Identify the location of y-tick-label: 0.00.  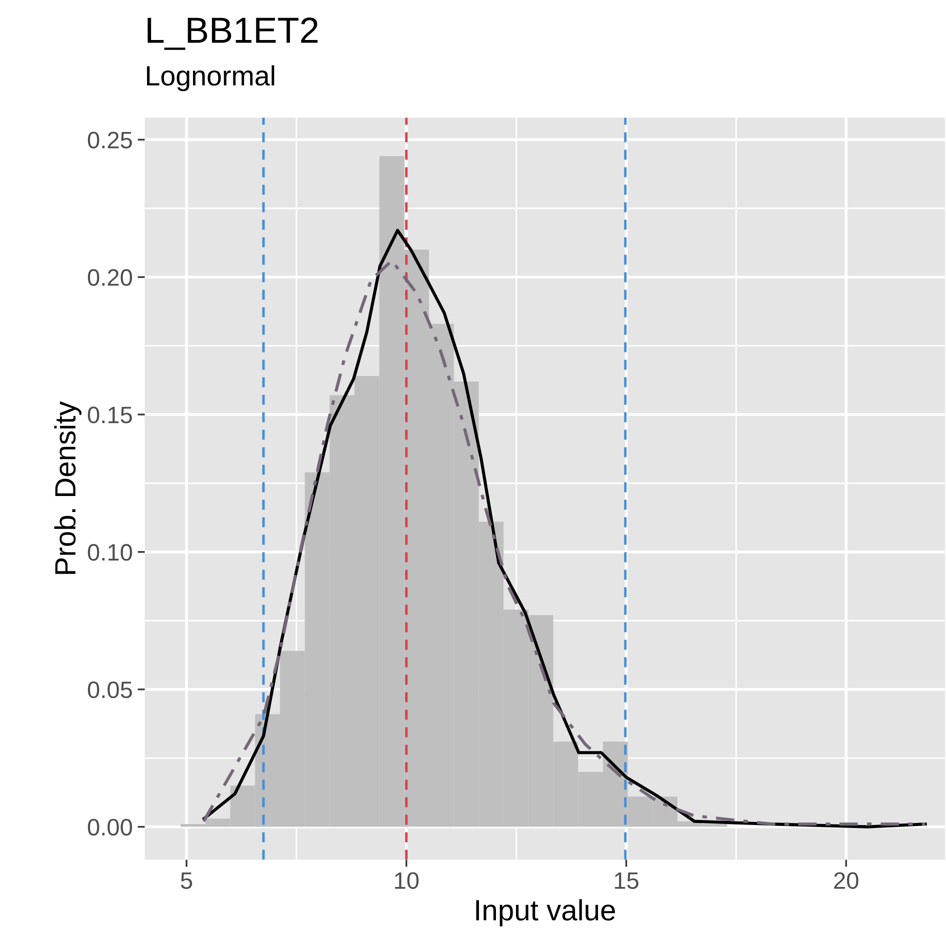
(110, 827).